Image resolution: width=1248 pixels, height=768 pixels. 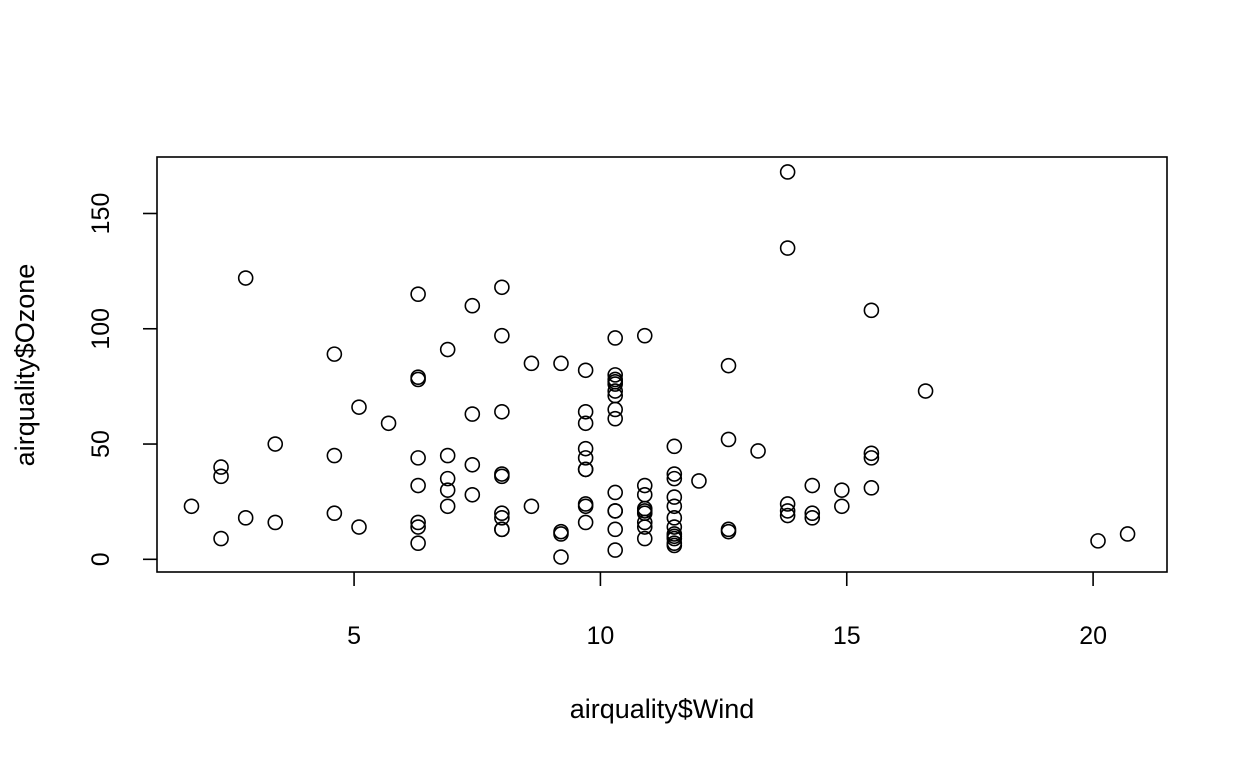 What do you see at coordinates (101, 214) in the screenshot?
I see `y-tick-label: 150` at bounding box center [101, 214].